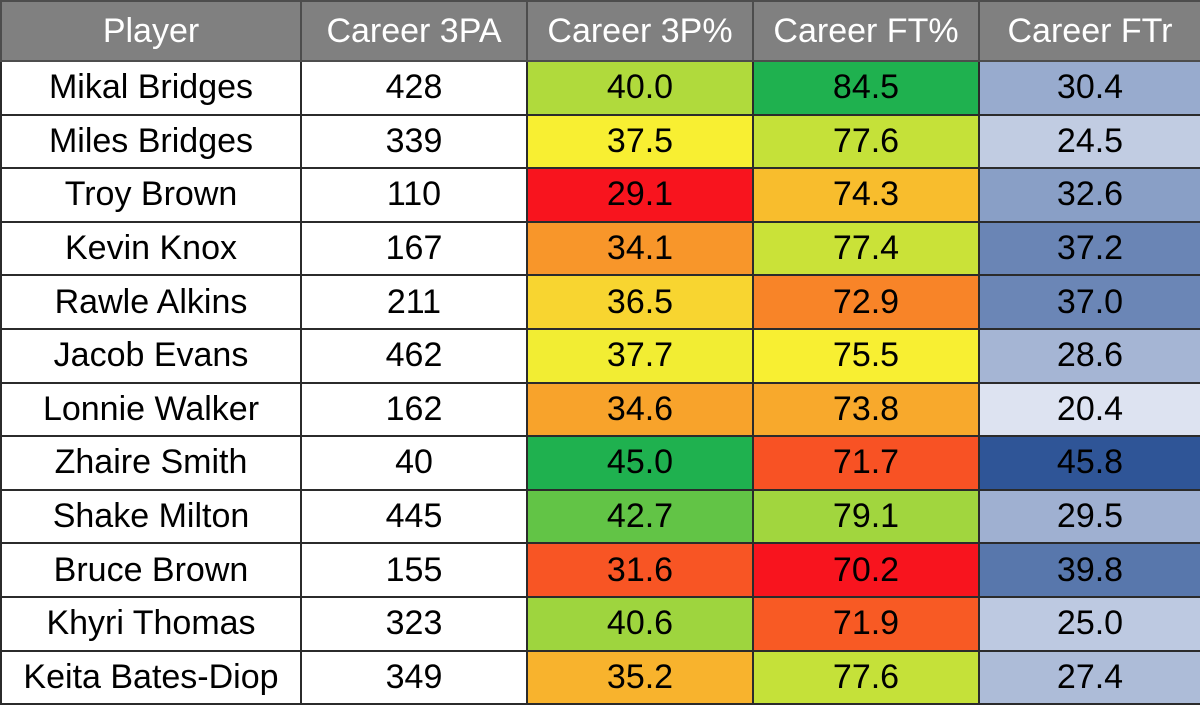 This screenshot has width=1200, height=719. Describe the element at coordinates (640, 248) in the screenshot. I see `career-3p-pct-cell: 34.1` at that location.